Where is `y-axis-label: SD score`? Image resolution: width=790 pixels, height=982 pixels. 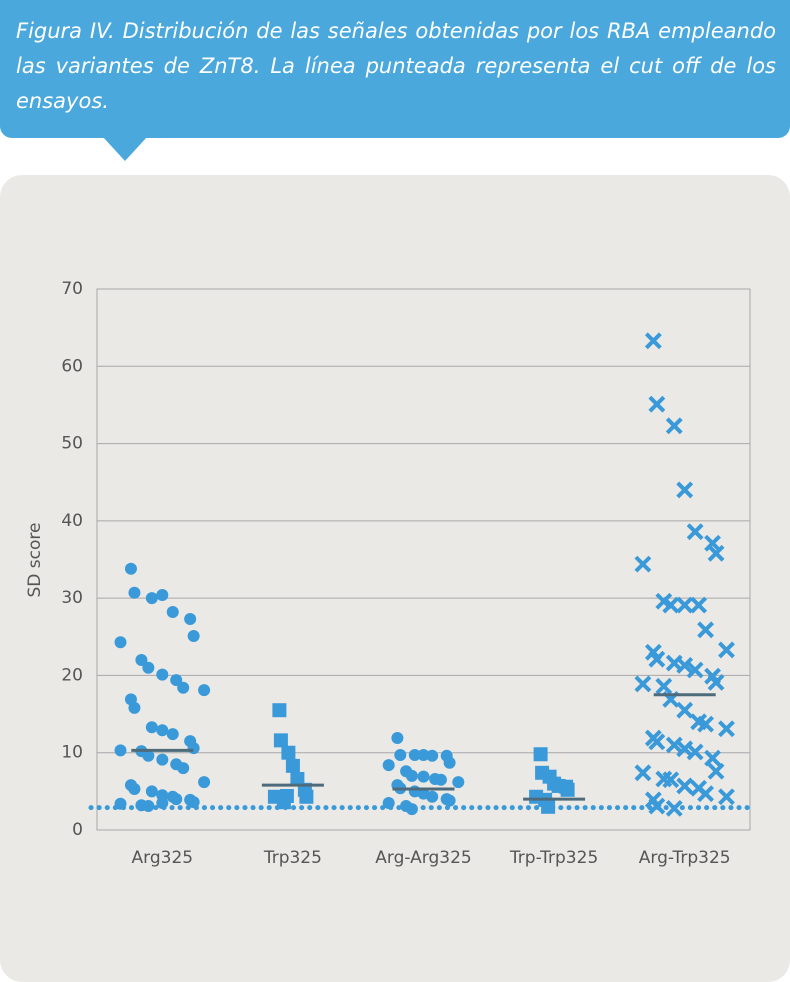
y-axis-label: SD score is located at coordinates (35, 560).